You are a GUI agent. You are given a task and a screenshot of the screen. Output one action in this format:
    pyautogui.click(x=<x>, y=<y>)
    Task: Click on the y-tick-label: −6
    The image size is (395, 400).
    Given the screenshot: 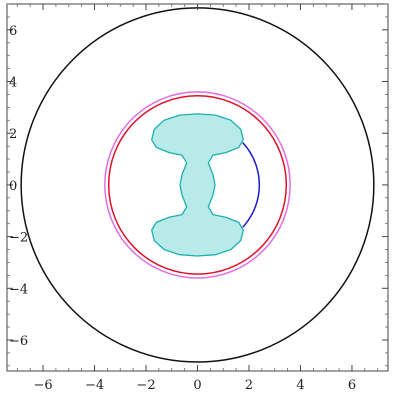 What is the action you would take?
    pyautogui.click(x=18, y=341)
    